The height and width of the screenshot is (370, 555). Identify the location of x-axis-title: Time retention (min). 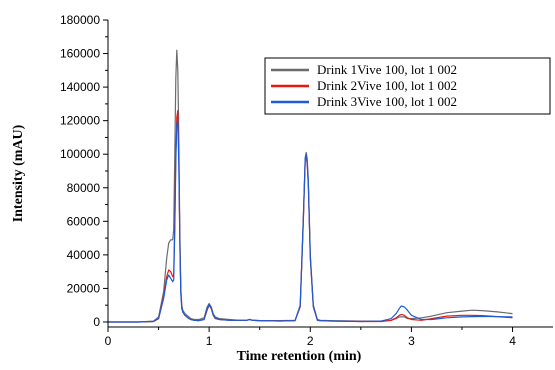
(299, 356).